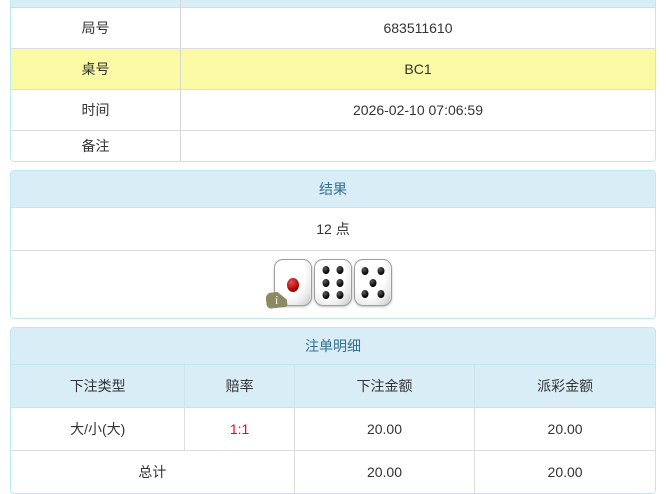 The image size is (666, 494). Describe the element at coordinates (564, 429) in the screenshot. I see `payout-amount-value: 20.00` at that location.